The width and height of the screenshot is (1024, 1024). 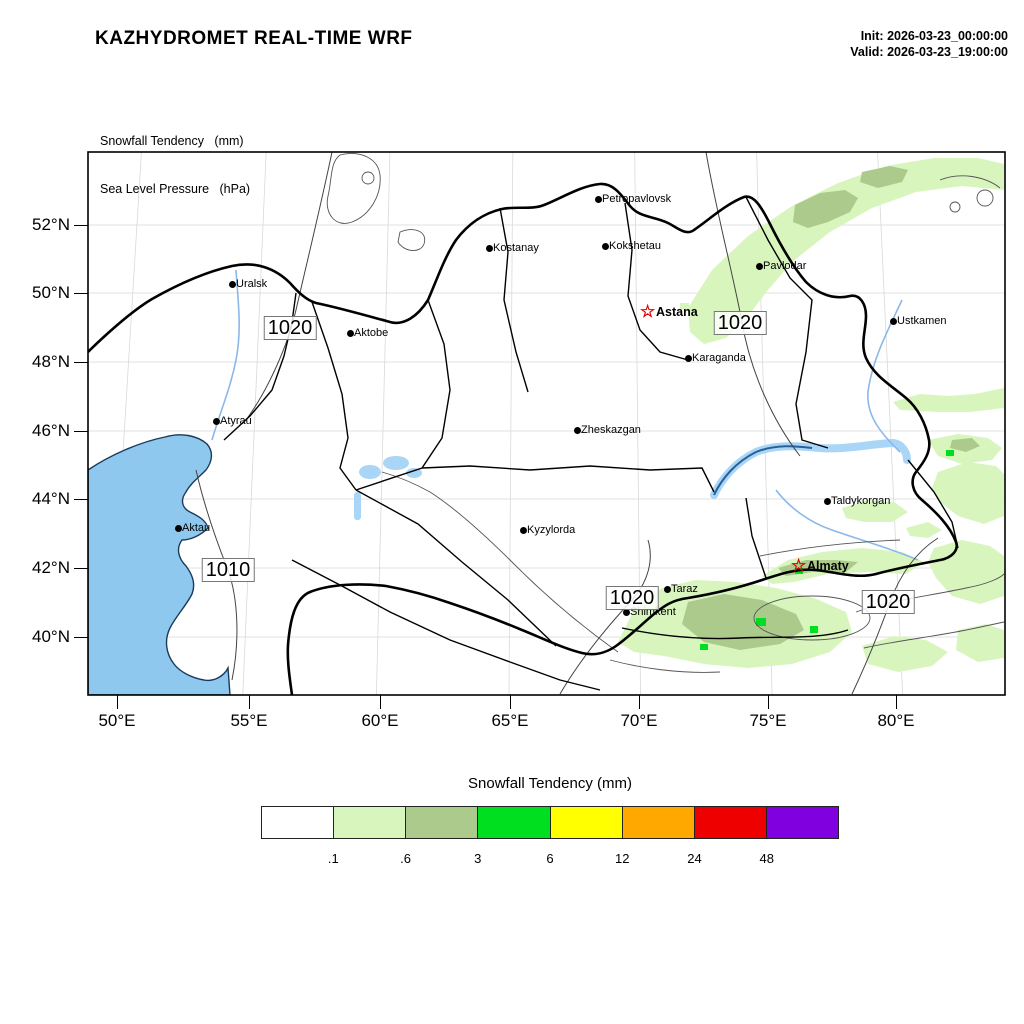 I want to click on city-label: Kostanay, so click(x=516, y=248).